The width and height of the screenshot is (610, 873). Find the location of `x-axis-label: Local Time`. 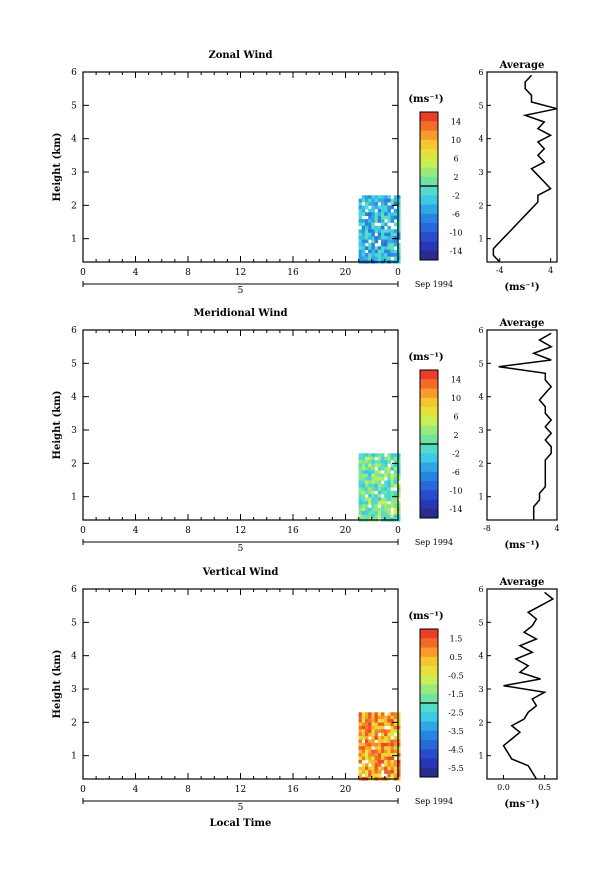

x-axis-label: Local Time is located at coordinates (241, 823).